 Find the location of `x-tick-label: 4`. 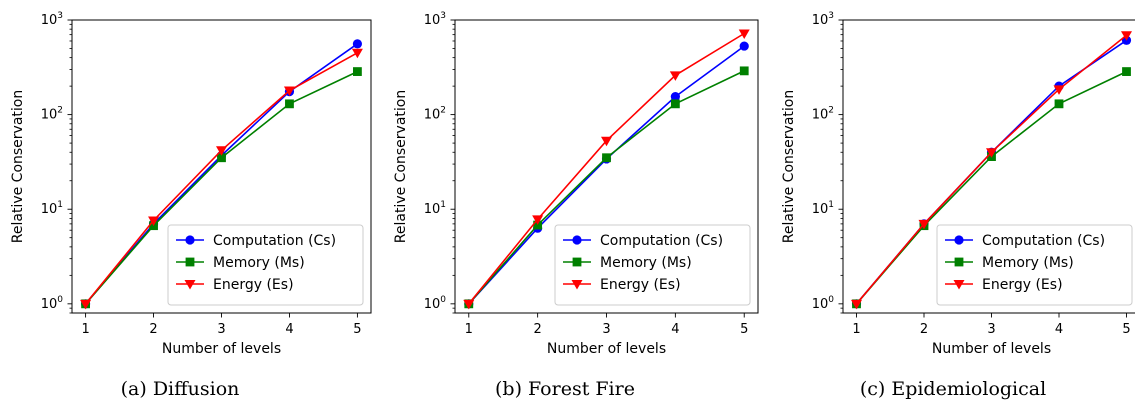

x-tick-label: 4 is located at coordinates (1059, 329).